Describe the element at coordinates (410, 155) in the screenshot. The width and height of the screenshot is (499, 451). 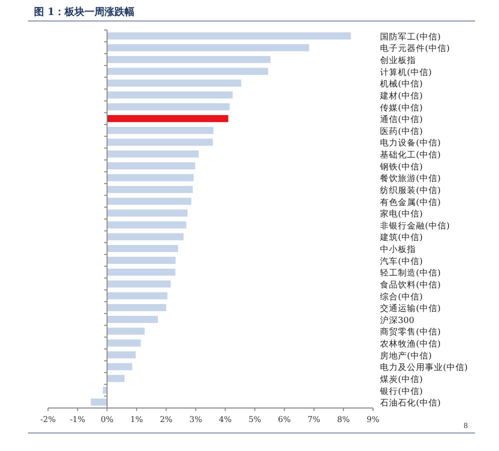
I see `y-tick-label: 基础化工(中信)` at that location.